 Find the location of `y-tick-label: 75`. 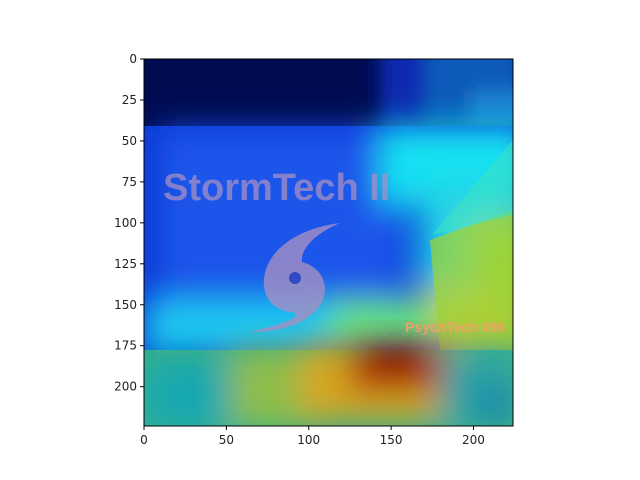

y-tick-label: 75 is located at coordinates (129, 182).